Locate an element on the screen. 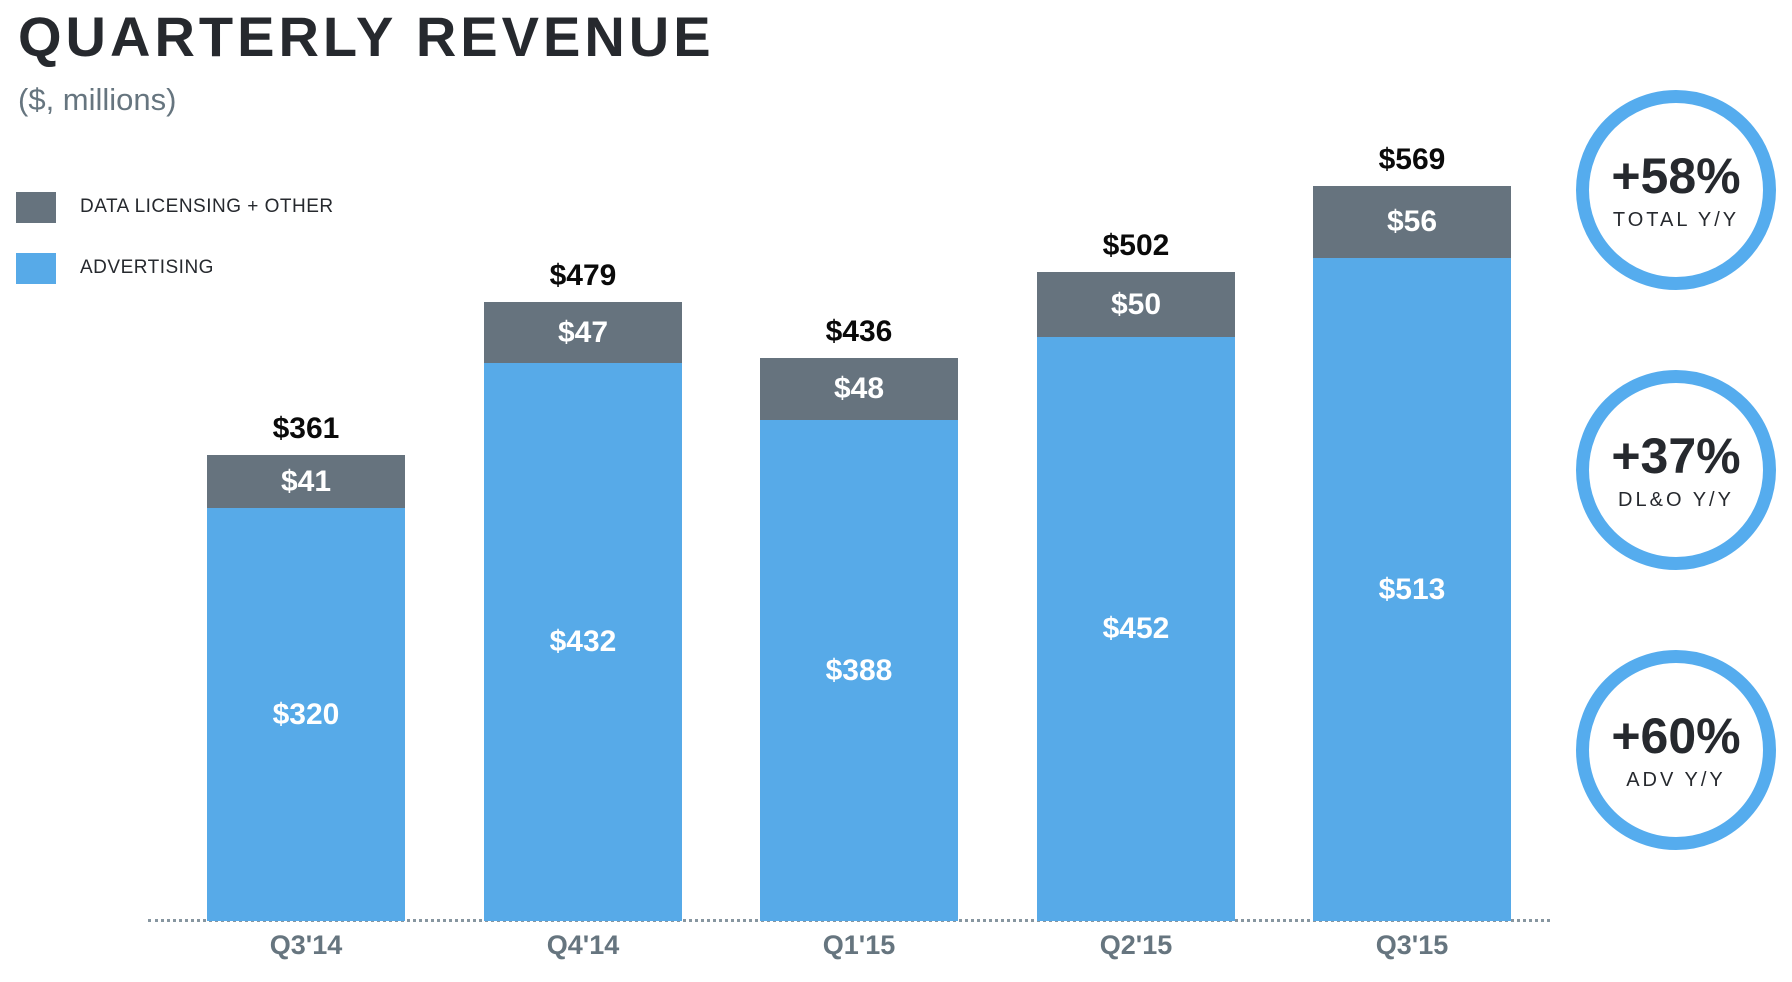 This screenshot has height=982, width=1792. badge-value: +58% is located at coordinates (1676, 175).